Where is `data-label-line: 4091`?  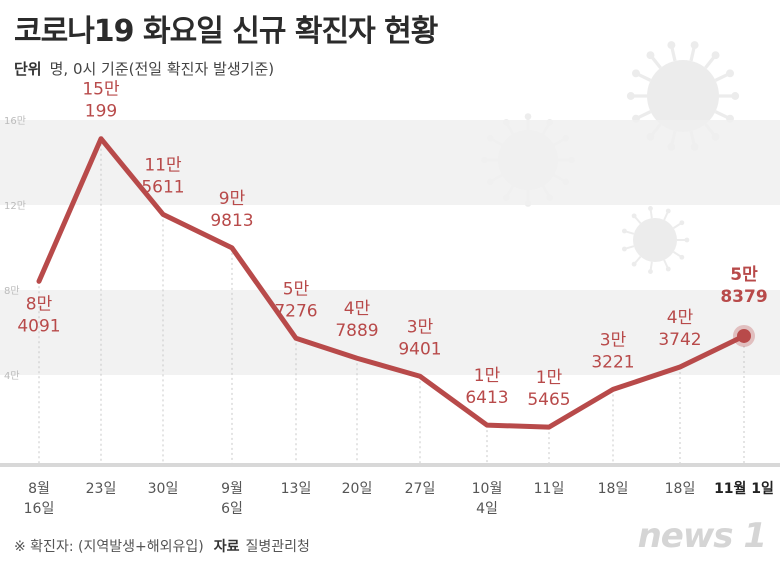
data-label-line: 4091 is located at coordinates (38, 326).